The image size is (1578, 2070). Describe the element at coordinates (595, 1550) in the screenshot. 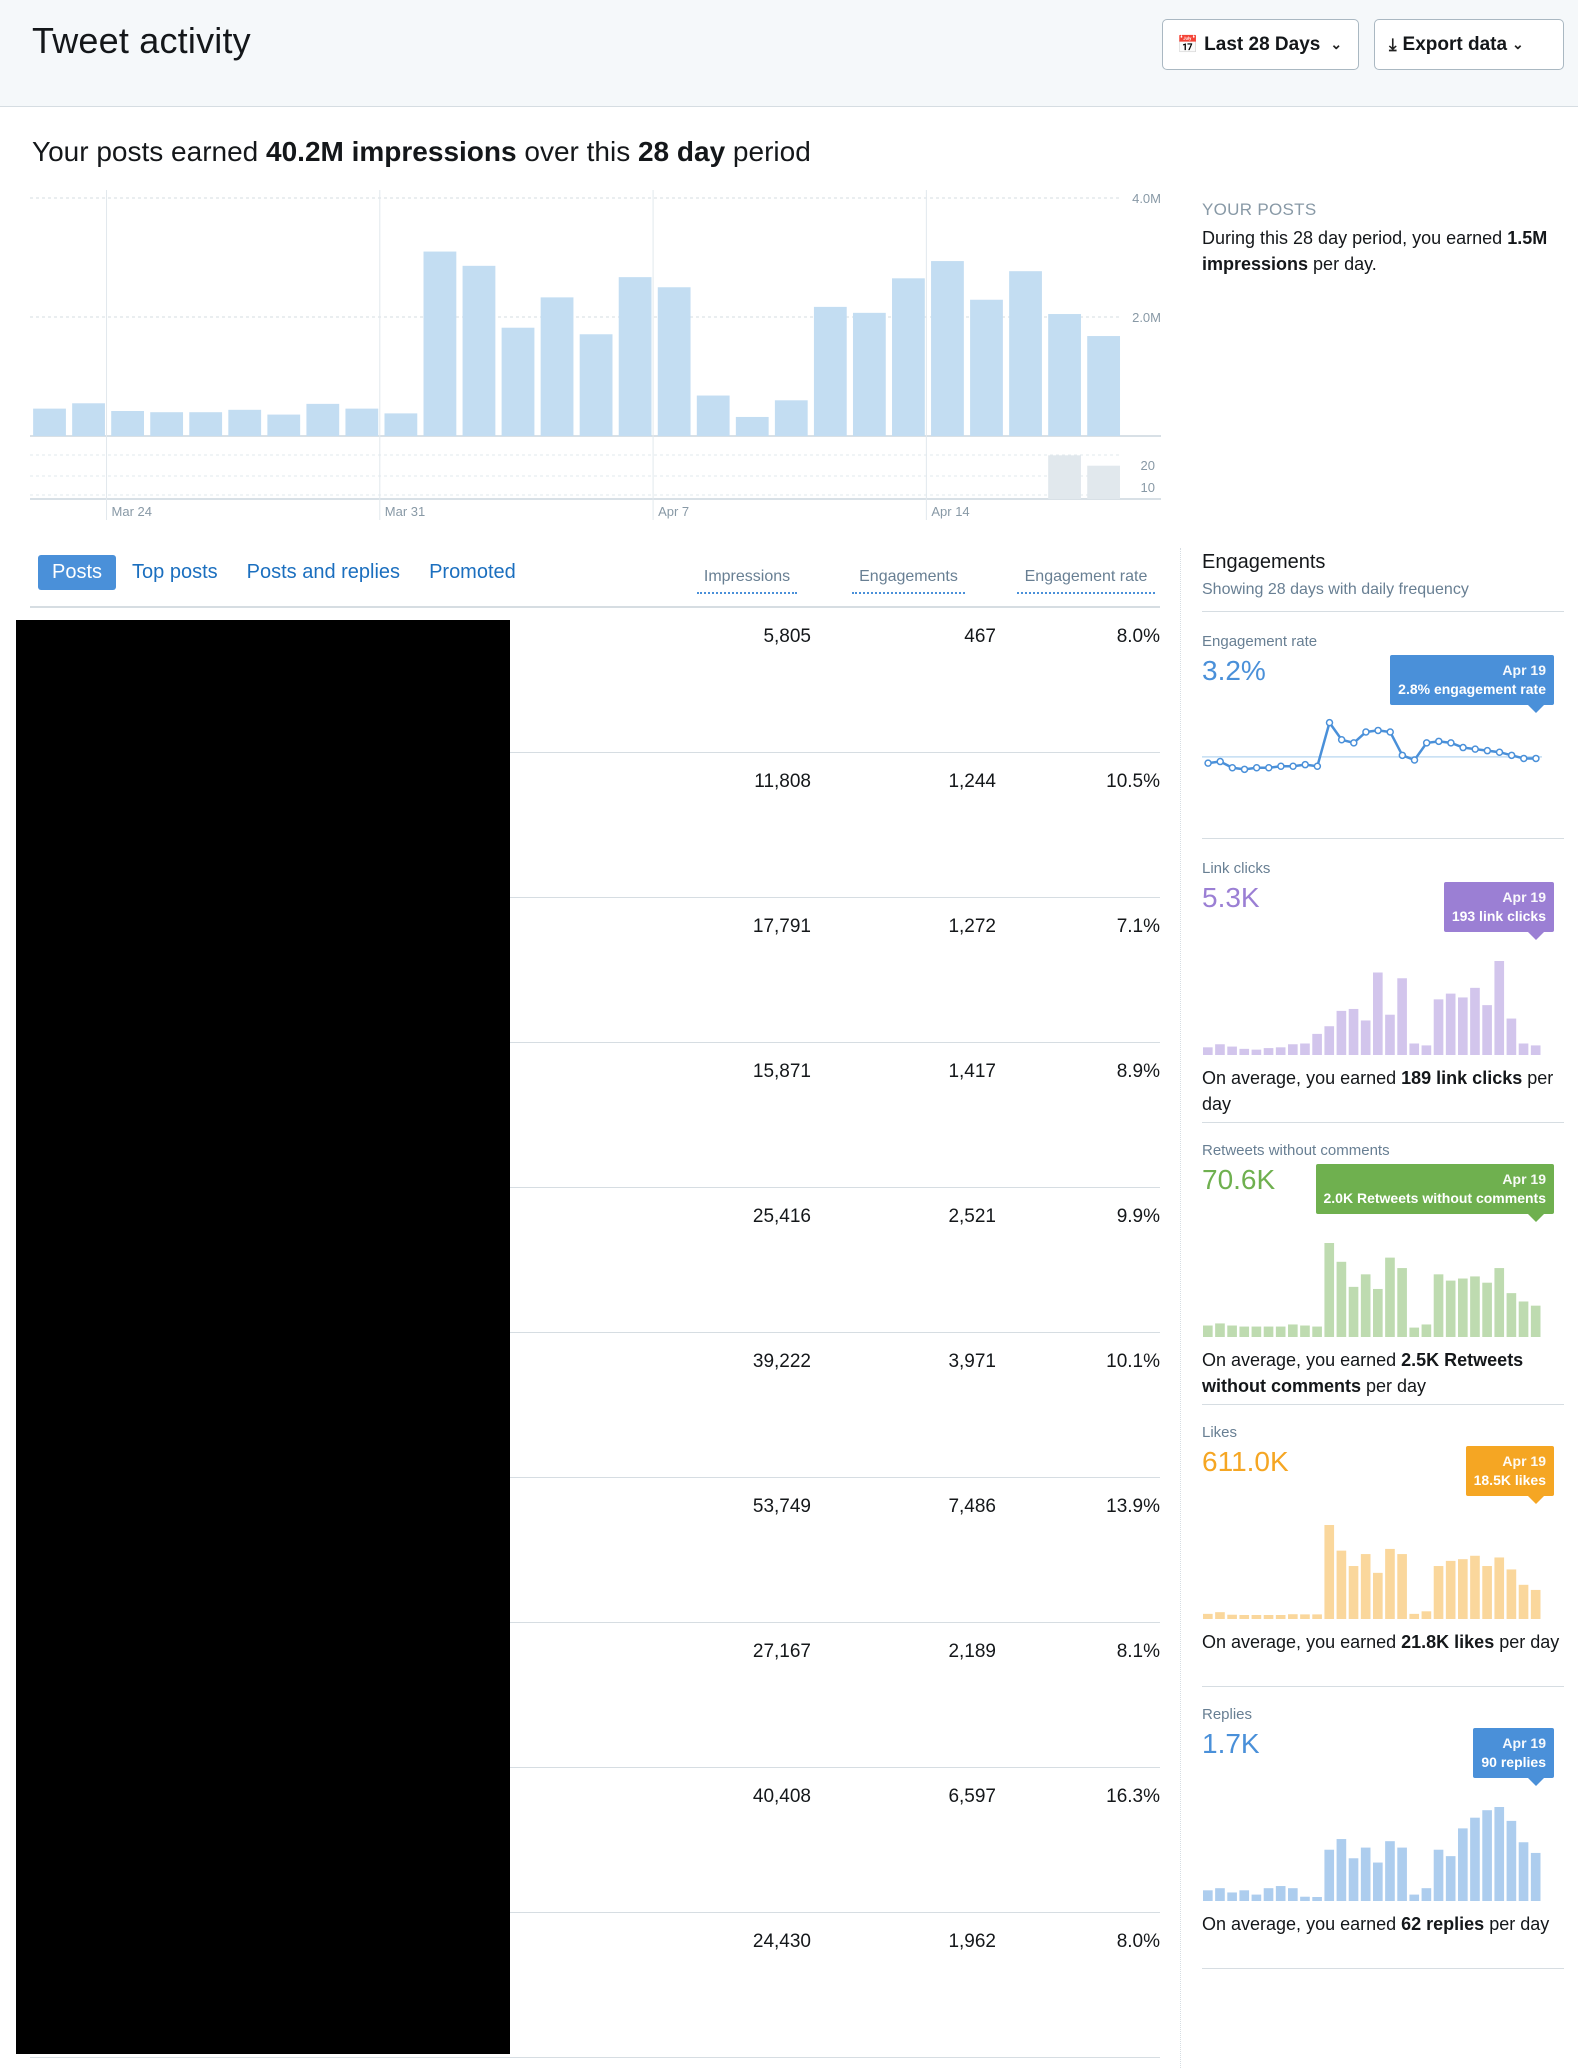

I see `table-row: 53,749 7,486 13.9%` at that location.